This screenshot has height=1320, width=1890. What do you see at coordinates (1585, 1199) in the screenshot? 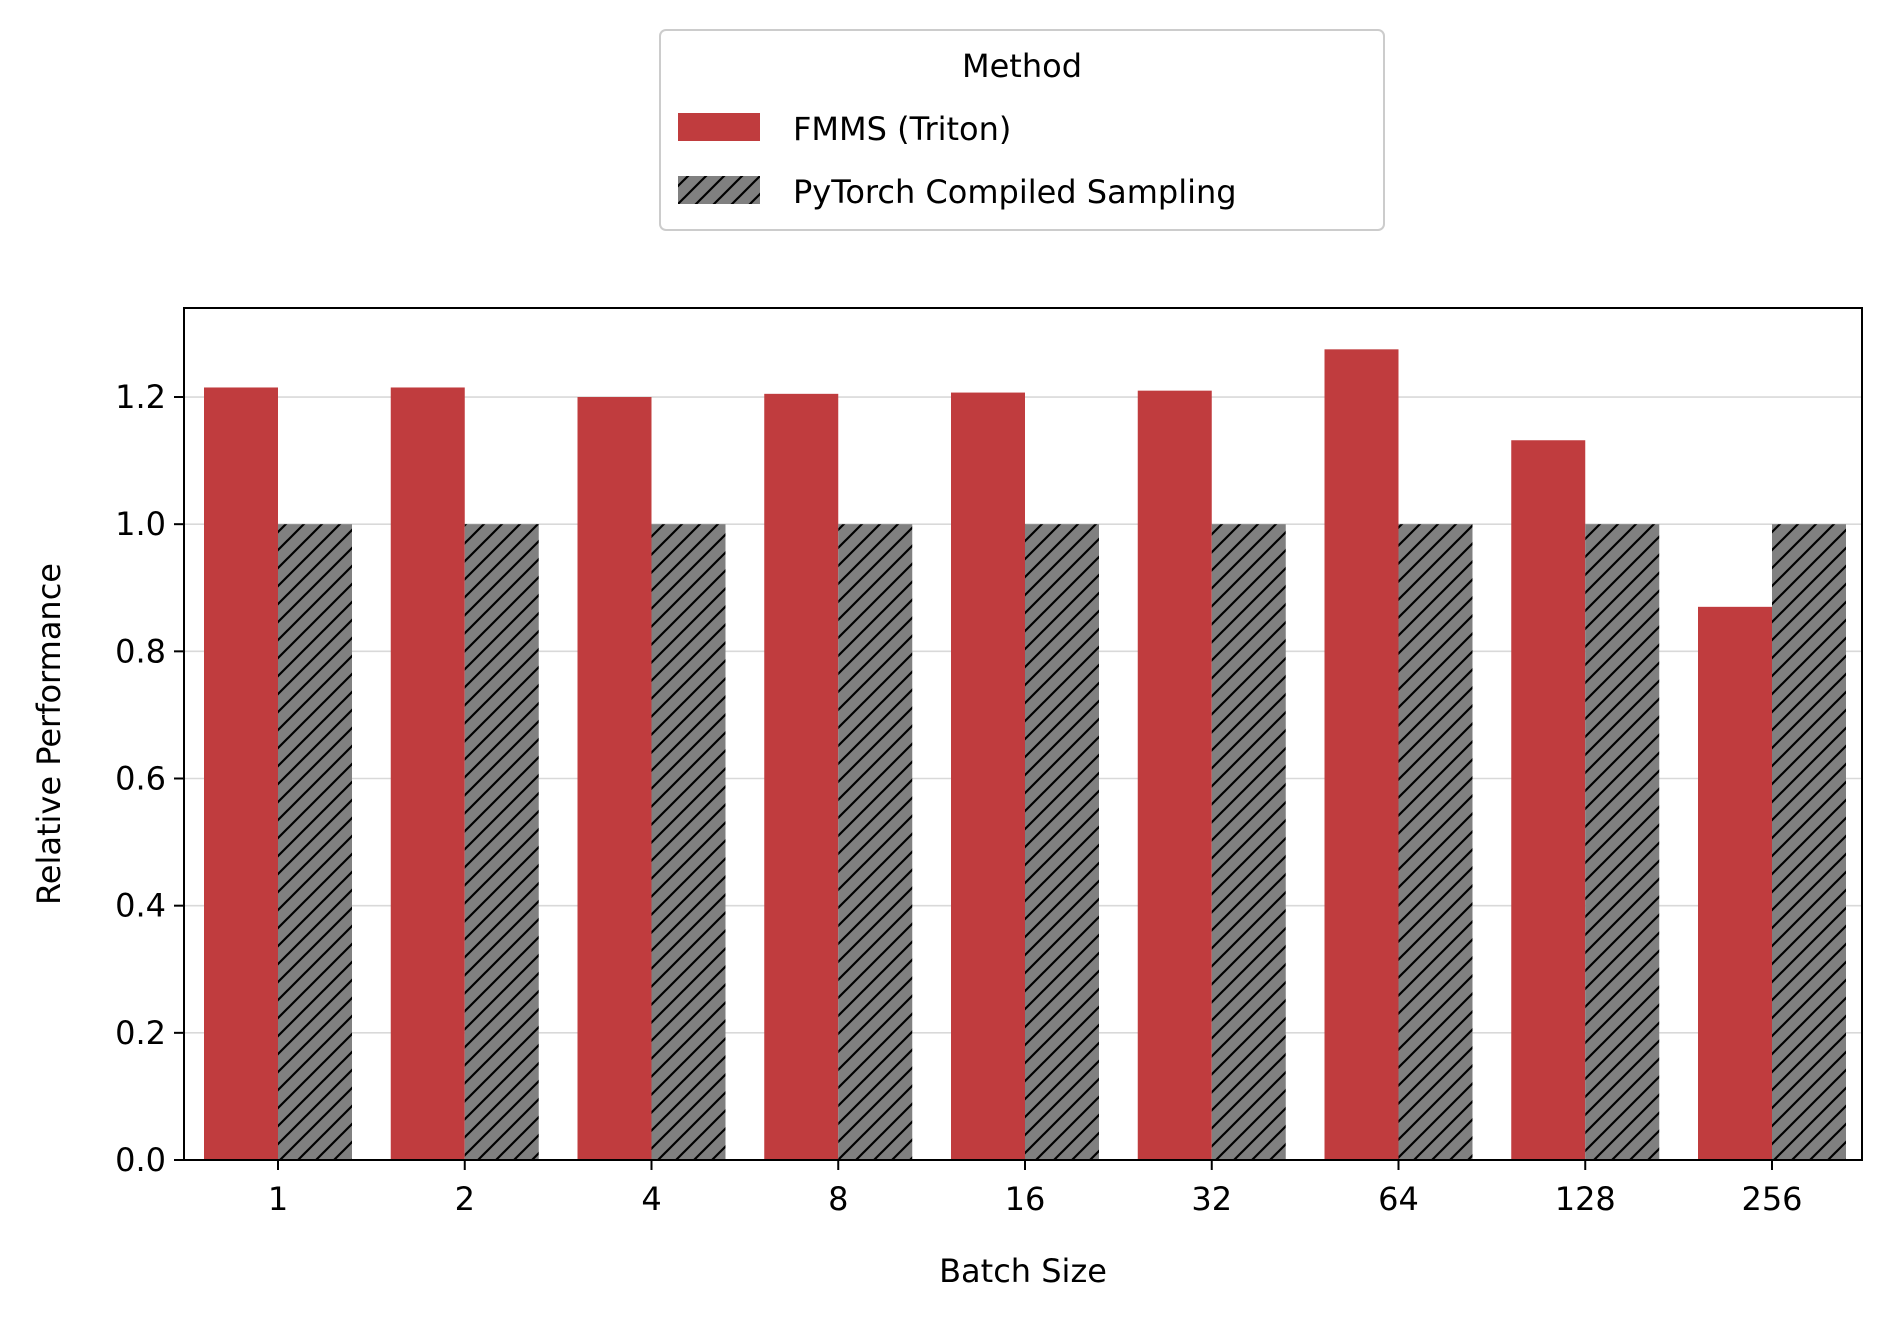
I see `x-tick-label: 128` at bounding box center [1585, 1199].